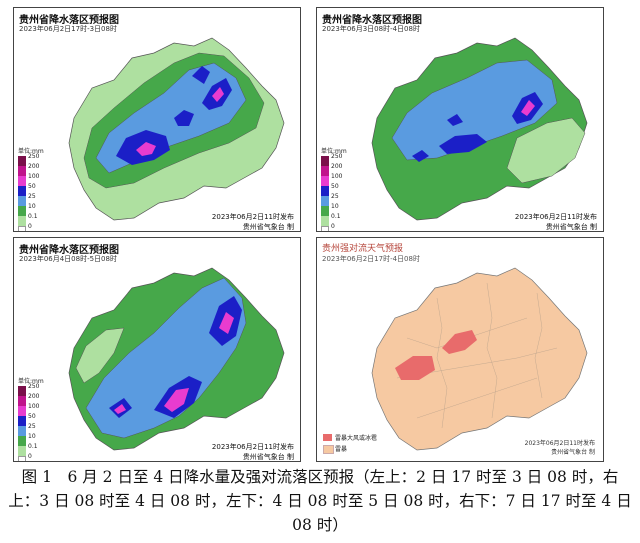 This screenshot has width=640, height=543. Describe the element at coordinates (328, 449) in the screenshot. I see `legend-swatch-thunderstorm` at that location.